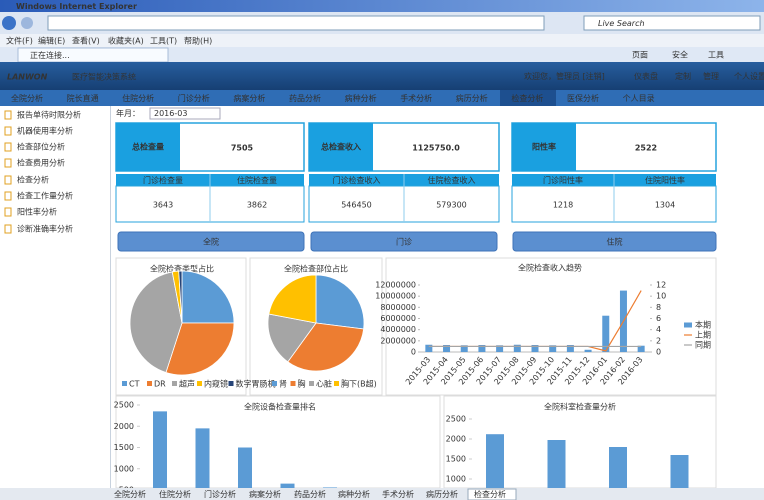 The height and width of the screenshot is (500, 764). I want to click on bottom-tab: 病种分析, so click(354, 494).